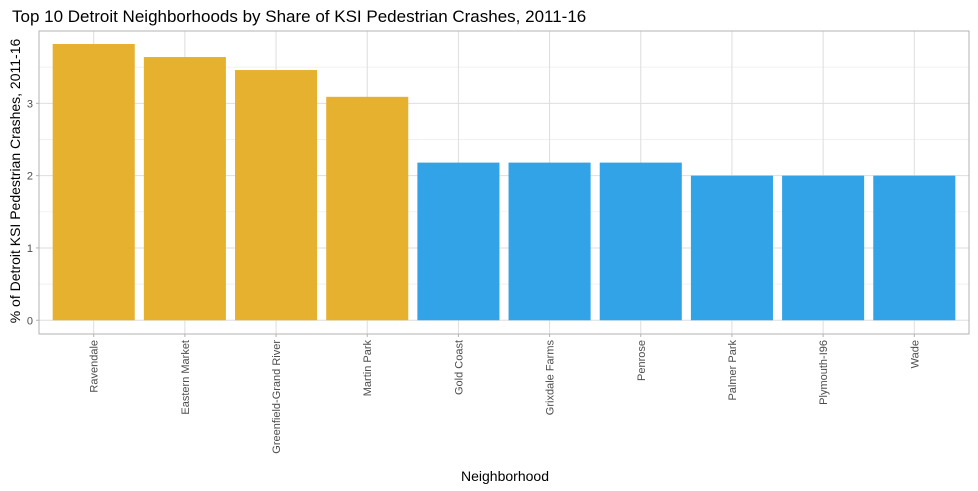  Describe the element at coordinates (823, 248) in the screenshot. I see `bar-plymouth-i96` at that location.